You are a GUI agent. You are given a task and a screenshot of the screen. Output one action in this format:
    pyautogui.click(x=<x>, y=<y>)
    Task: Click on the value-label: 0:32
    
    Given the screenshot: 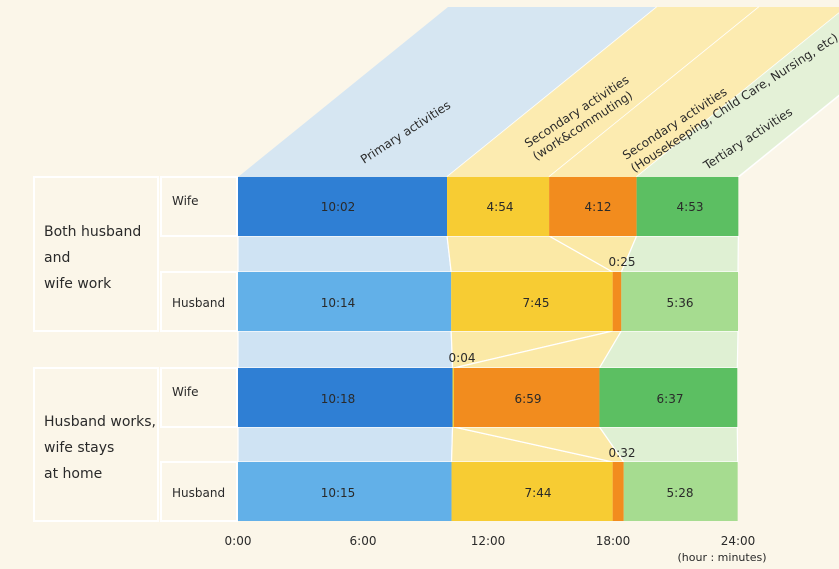 What is the action you would take?
    pyautogui.click(x=622, y=453)
    